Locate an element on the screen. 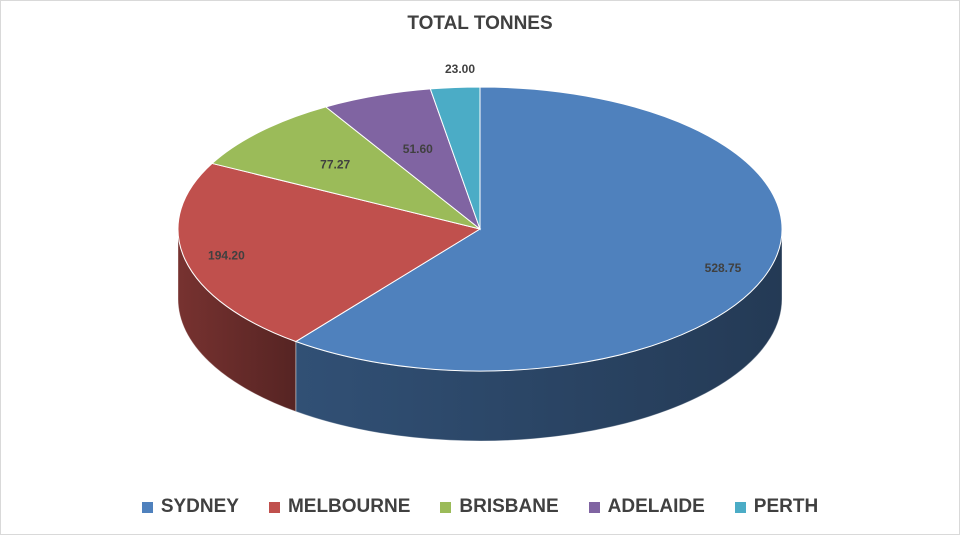  pie-slice-perth is located at coordinates (455, 158).